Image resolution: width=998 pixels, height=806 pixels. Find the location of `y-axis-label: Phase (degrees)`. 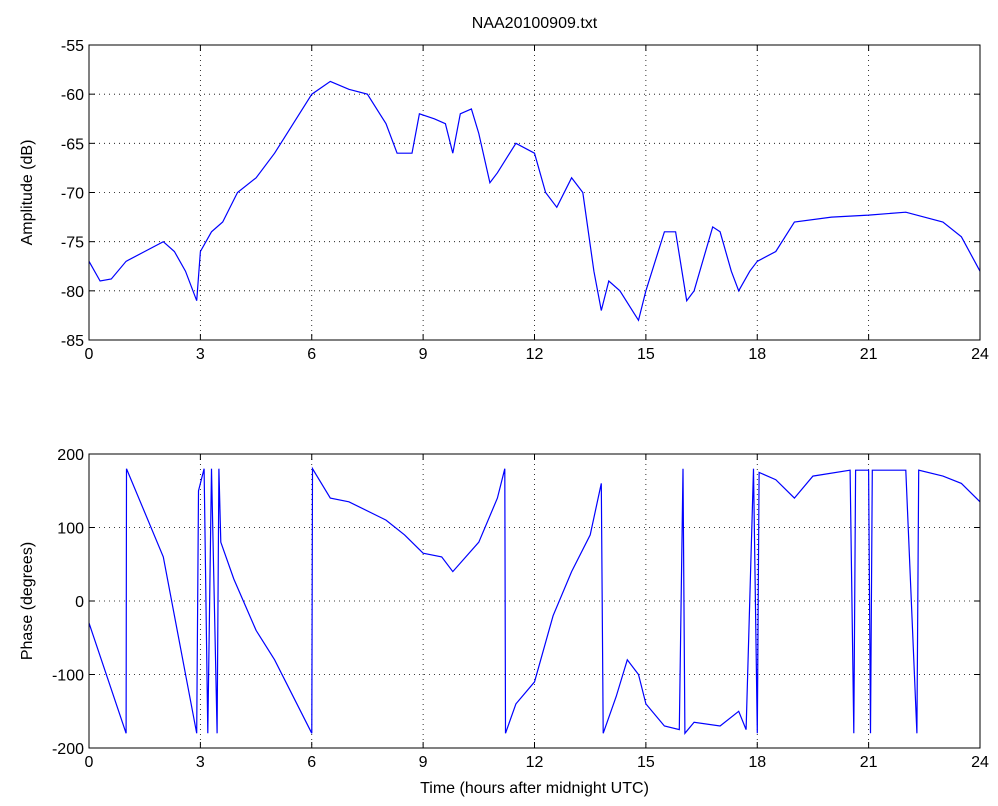

y-axis-label: Phase (degrees) is located at coordinates (27, 601).